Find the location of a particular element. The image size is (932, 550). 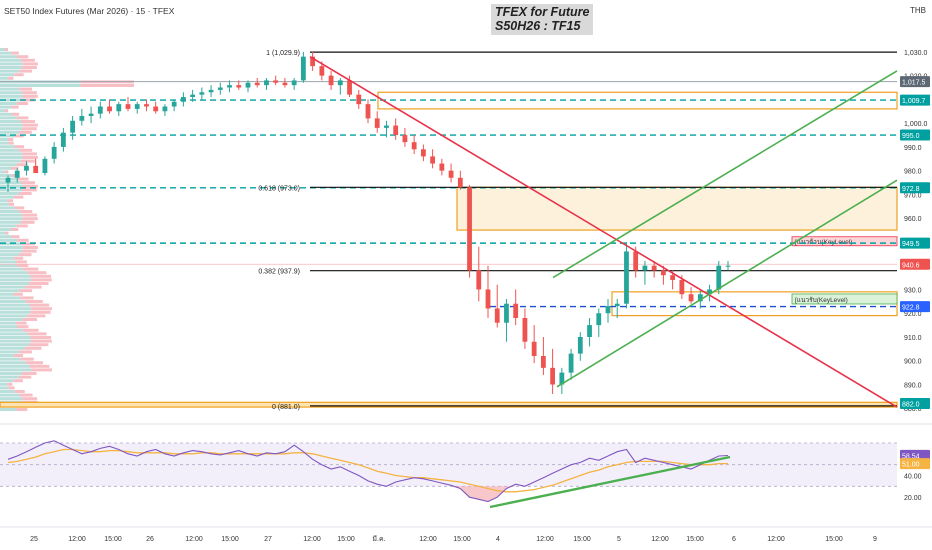

price-axis-tick: 900.0 is located at coordinates (913, 362).